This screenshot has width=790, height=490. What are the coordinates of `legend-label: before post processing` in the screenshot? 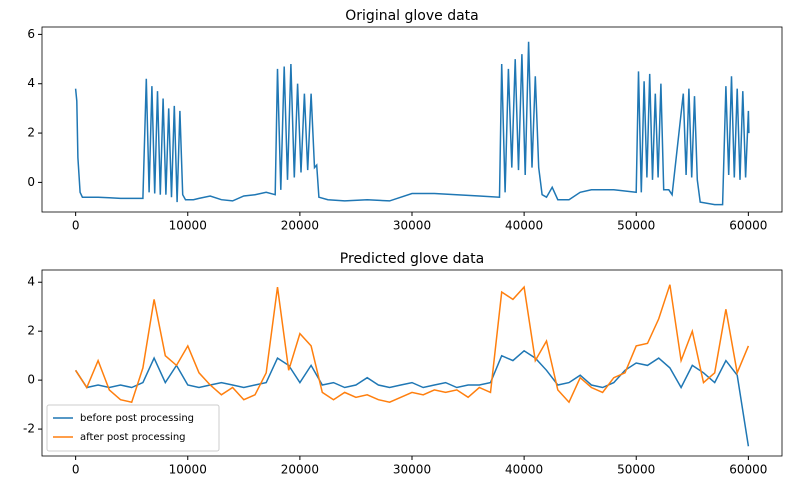 It's located at (137, 418).